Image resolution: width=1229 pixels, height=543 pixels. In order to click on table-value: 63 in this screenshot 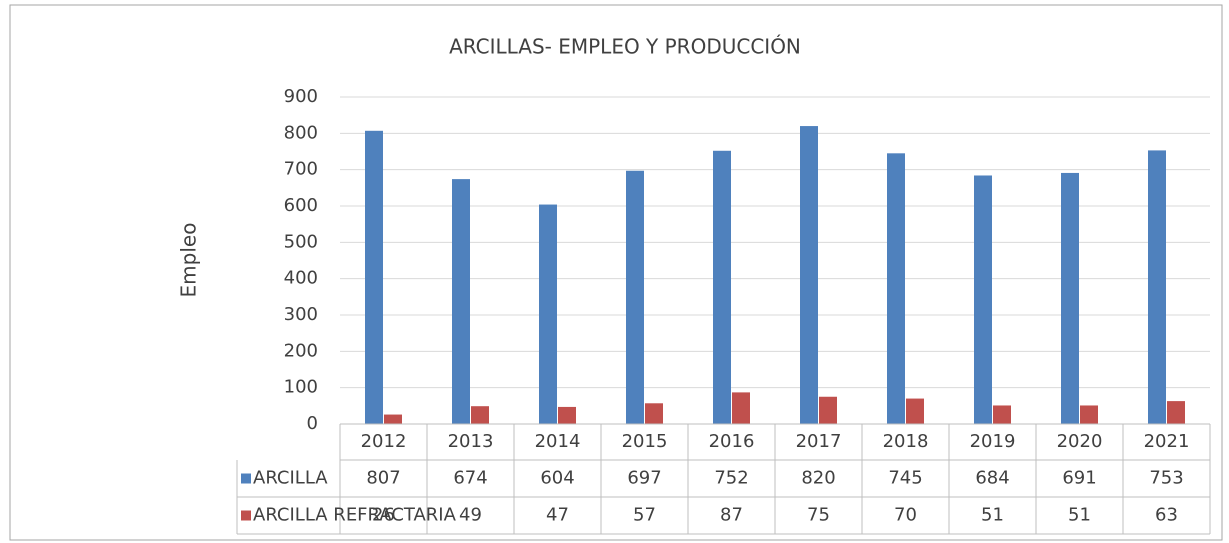, I will do `click(1166, 515)`.